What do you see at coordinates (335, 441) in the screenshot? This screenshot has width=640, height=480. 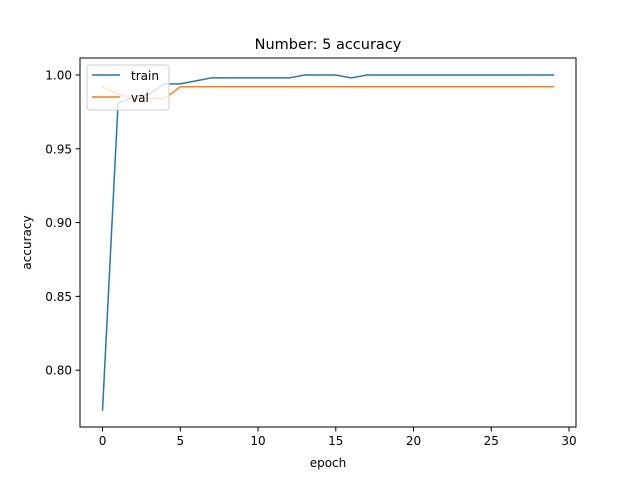 I see `x-tick-label: 15` at bounding box center [335, 441].